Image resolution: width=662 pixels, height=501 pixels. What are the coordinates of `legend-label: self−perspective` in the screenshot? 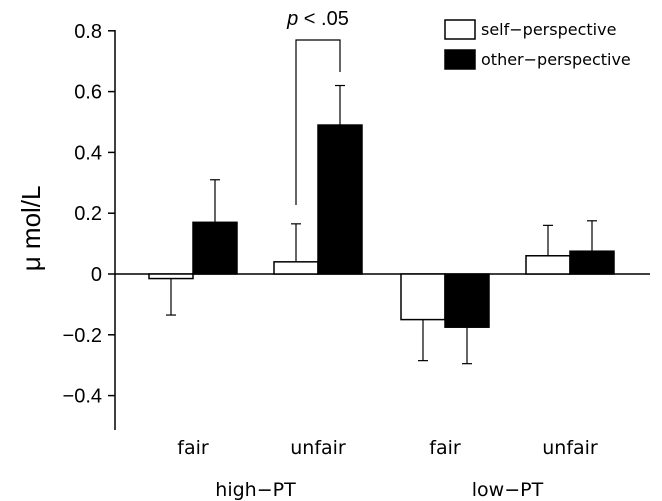 It's located at (548, 29).